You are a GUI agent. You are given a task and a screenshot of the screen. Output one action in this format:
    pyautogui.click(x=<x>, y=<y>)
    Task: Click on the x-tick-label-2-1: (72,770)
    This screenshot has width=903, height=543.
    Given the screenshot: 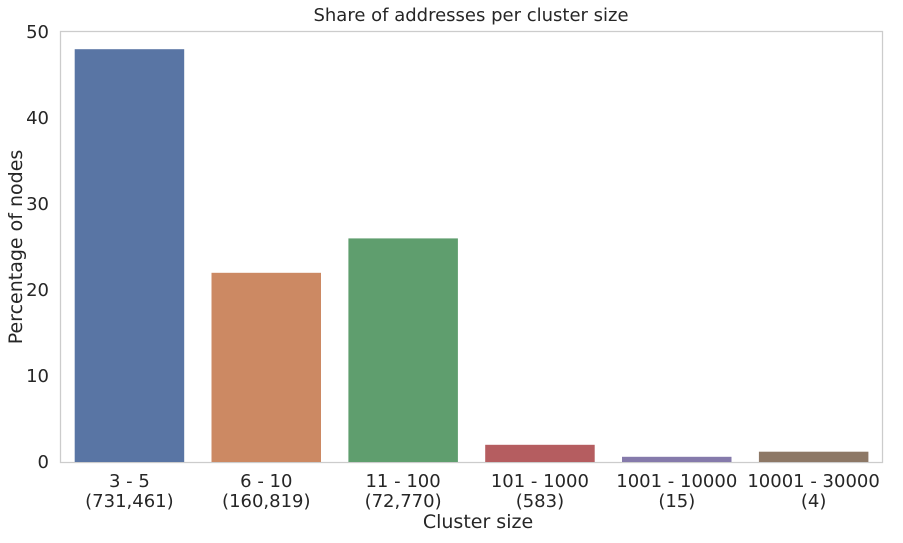 What is the action you would take?
    pyautogui.click(x=403, y=501)
    